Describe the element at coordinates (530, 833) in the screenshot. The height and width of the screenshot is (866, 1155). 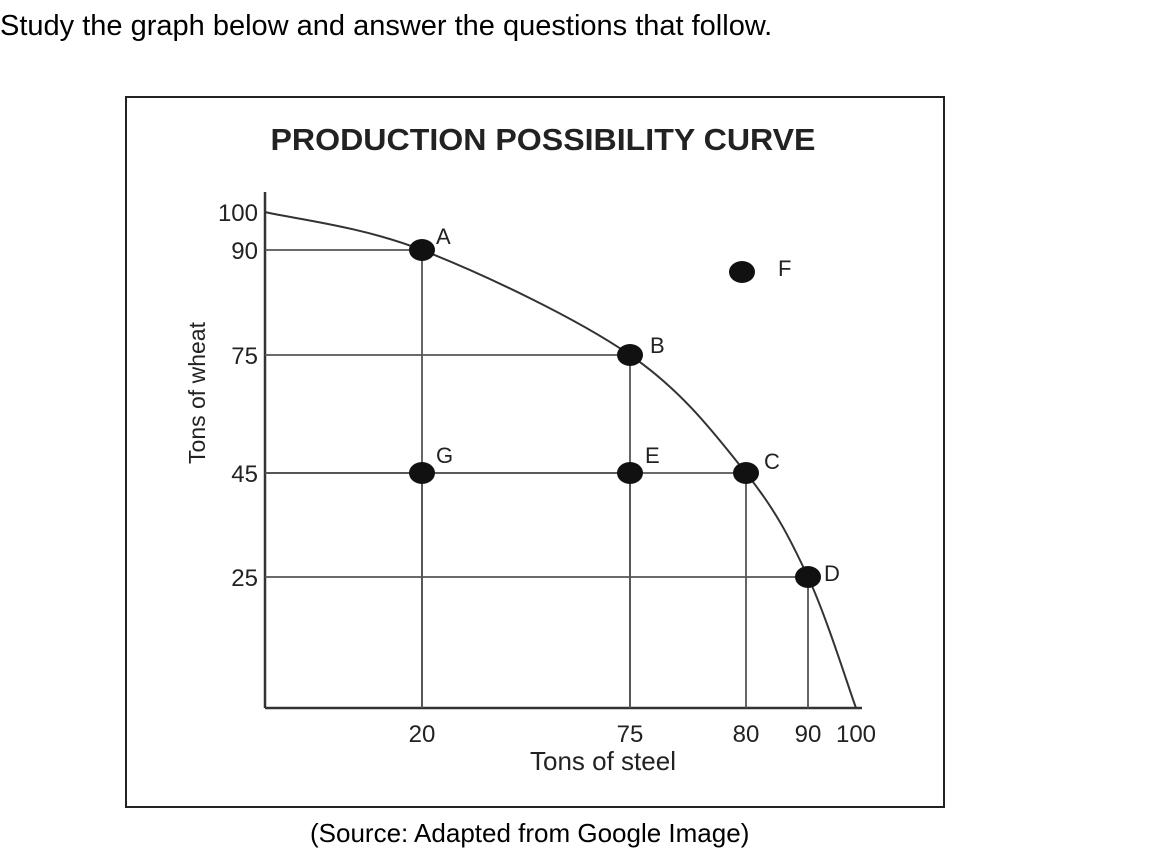
I see `source-caption: (Source: Adapted from Google Image)` at that location.